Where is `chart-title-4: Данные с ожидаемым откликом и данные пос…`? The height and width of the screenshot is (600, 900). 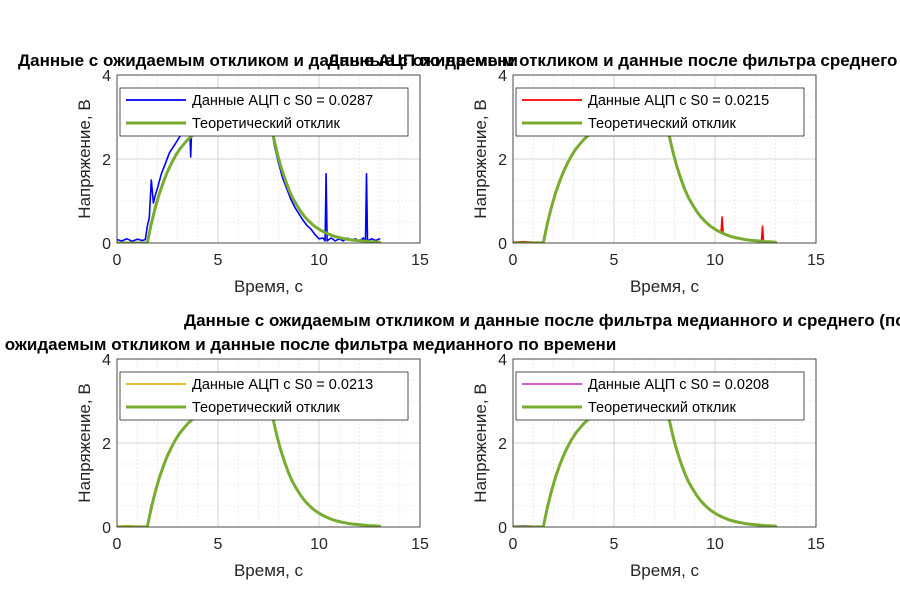 chart-title-4: Данные с ожидаемым откликом и данные пос… is located at coordinates (542, 320).